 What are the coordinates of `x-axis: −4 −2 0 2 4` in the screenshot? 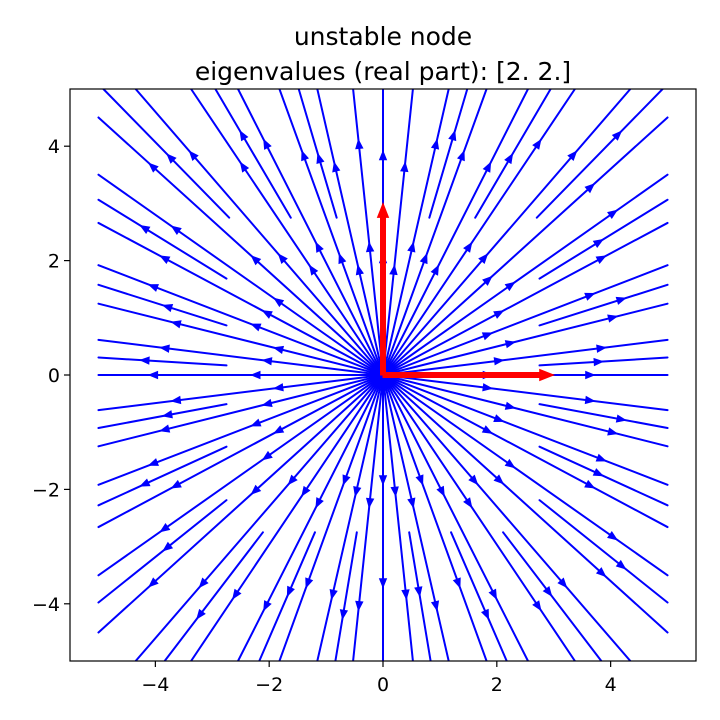 It's located at (379, 678).